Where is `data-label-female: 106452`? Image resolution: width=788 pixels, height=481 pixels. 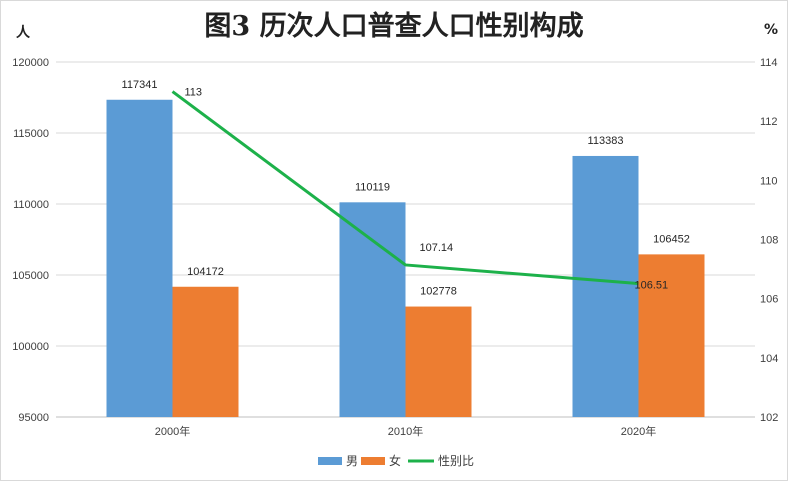
data-label-female: 106452 is located at coordinates (671, 239).